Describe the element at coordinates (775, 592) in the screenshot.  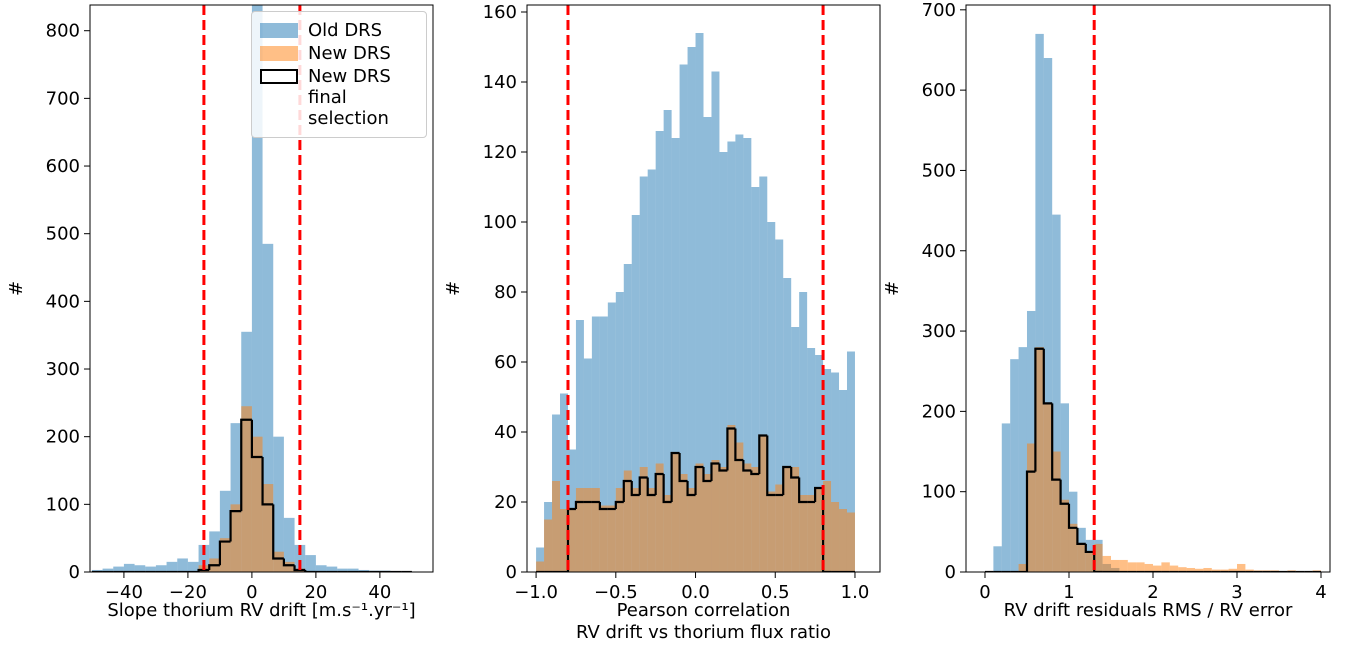
I see `x-tick-label: 0.5` at that location.